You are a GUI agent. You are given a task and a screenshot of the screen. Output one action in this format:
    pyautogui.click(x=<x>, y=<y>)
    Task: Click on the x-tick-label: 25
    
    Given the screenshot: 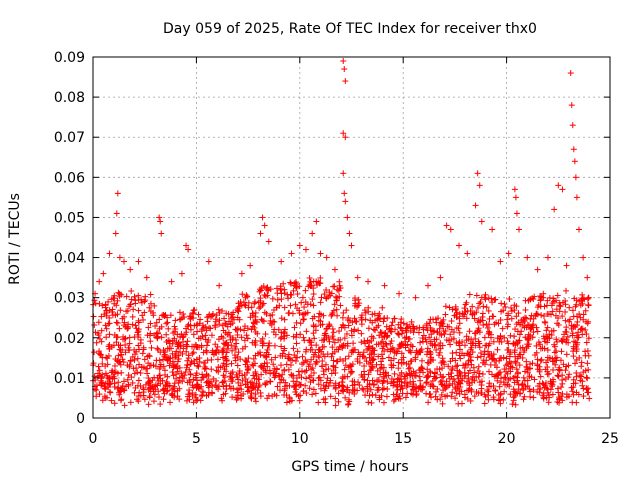 What is the action you would take?
    pyautogui.click(x=610, y=439)
    